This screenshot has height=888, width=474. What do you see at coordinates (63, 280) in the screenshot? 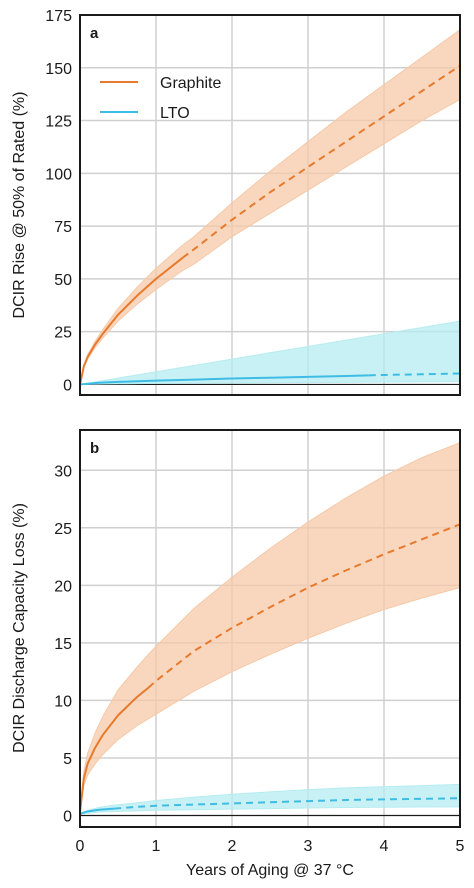
I see `y-tick-label: 50` at bounding box center [63, 280].